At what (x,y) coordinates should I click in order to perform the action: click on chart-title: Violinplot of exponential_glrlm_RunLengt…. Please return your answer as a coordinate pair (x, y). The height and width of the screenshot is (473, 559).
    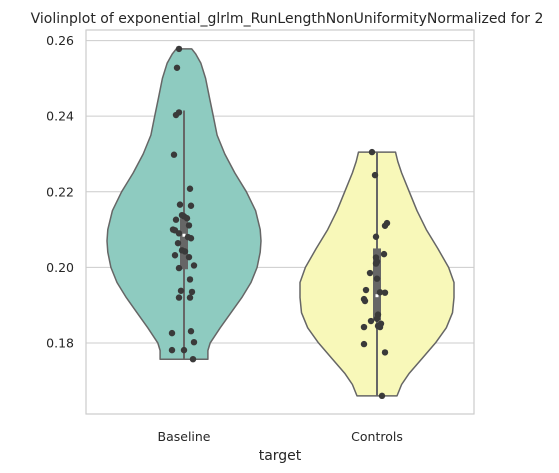
    Looking at the image, I should click on (287, 19).